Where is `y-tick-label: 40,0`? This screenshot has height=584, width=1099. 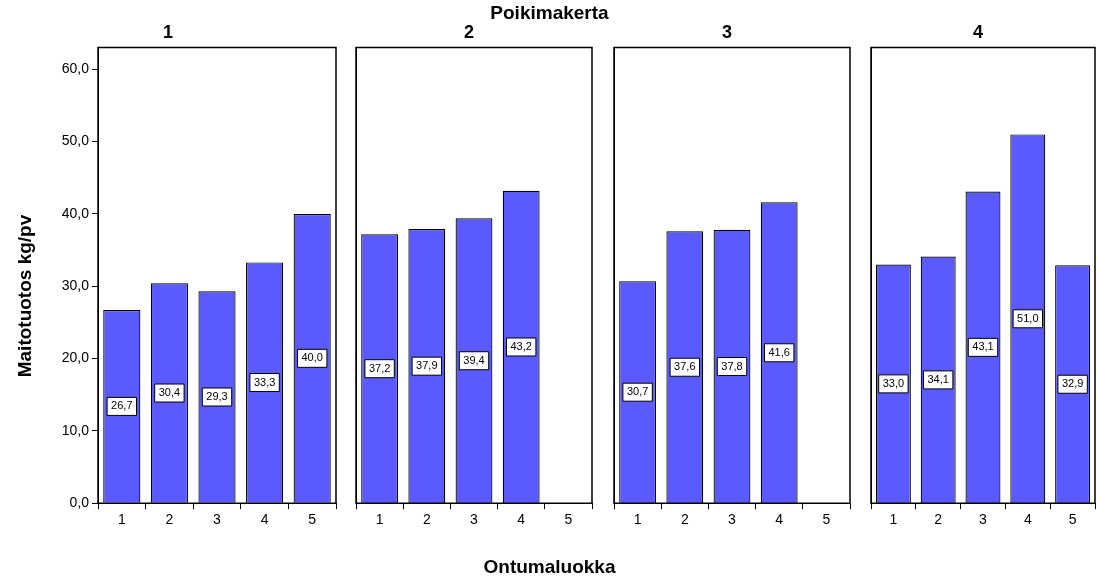
y-tick-label: 40,0 is located at coordinates (75, 212).